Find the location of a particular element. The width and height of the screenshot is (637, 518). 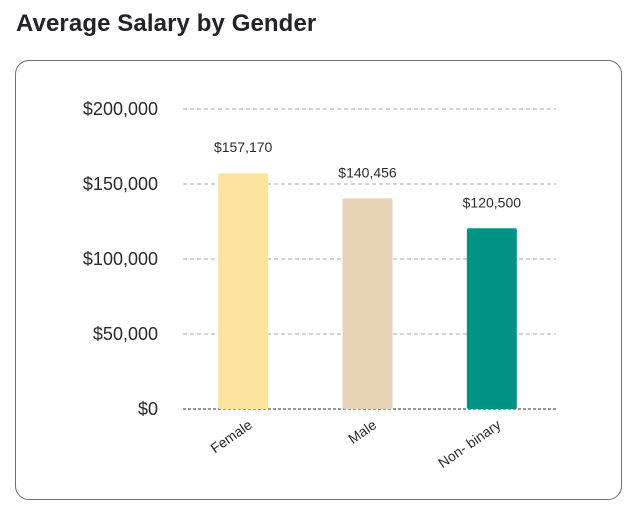

x-tick-label: Non- binary is located at coordinates (469, 443).